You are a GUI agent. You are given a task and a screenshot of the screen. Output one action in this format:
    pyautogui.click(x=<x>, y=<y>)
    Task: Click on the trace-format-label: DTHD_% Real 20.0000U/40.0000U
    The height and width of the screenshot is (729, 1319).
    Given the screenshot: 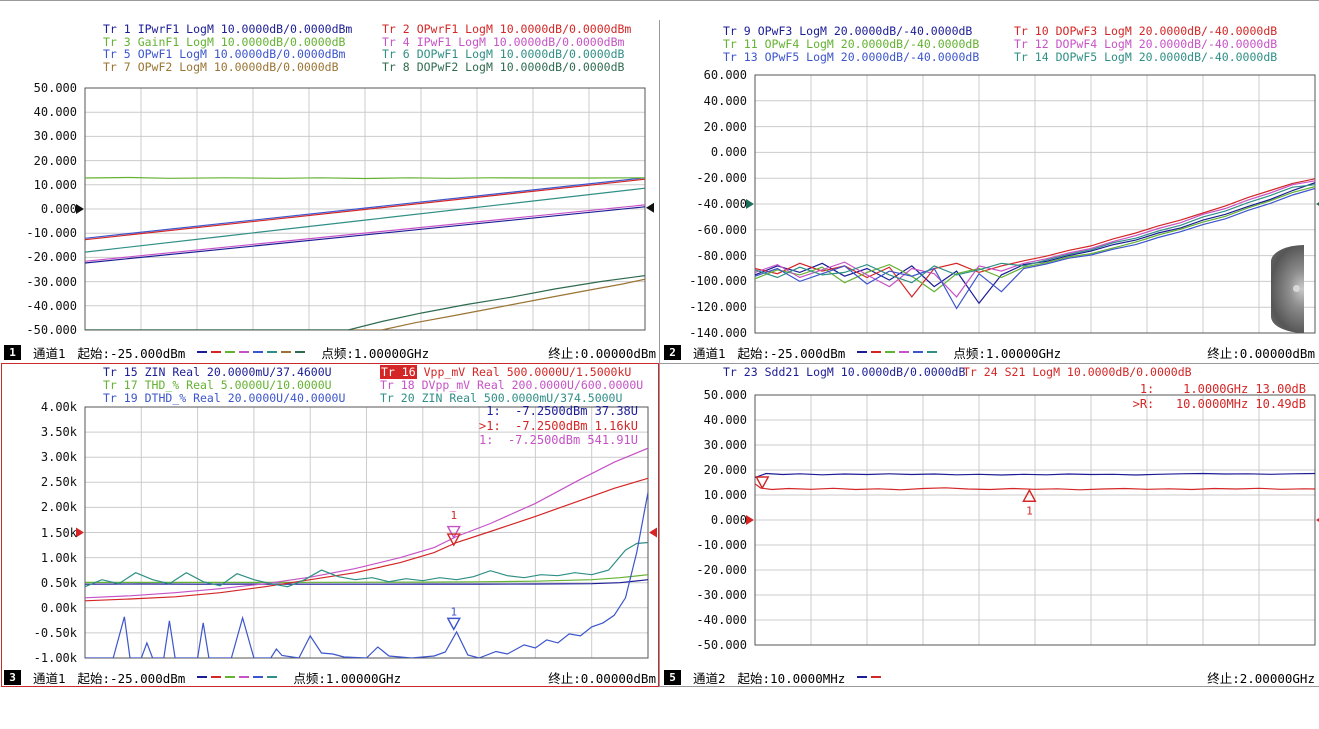 What is the action you would take?
    pyautogui.click(x=245, y=398)
    